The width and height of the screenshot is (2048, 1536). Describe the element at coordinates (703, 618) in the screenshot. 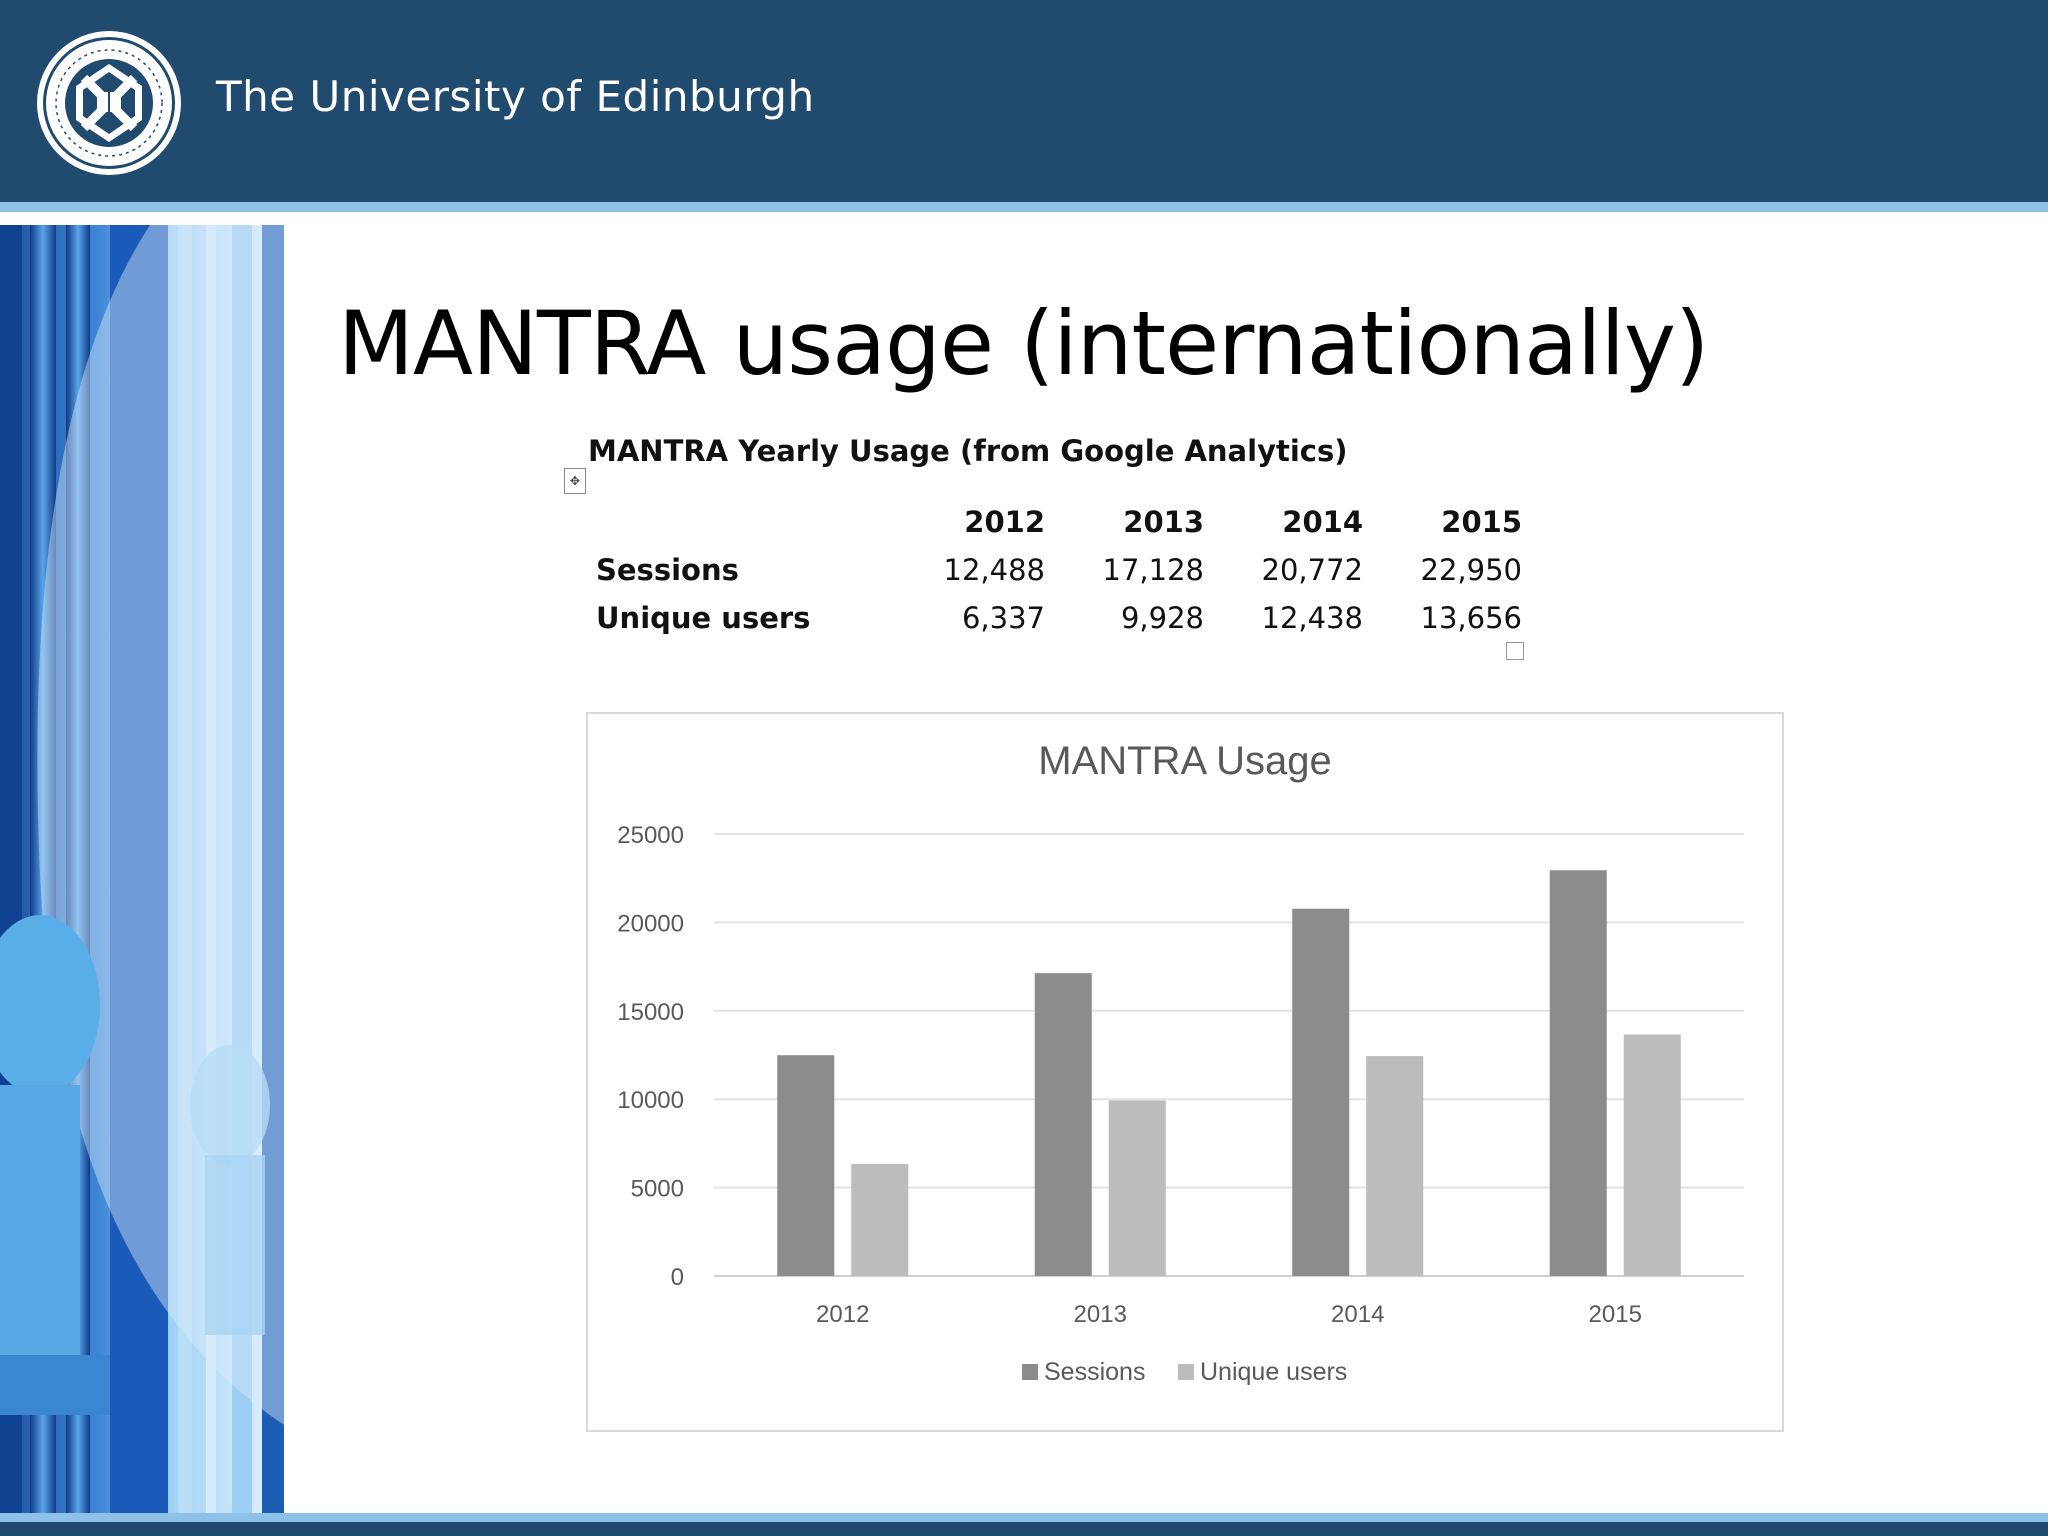

I see `row-label-unique-users: Unique users` at that location.